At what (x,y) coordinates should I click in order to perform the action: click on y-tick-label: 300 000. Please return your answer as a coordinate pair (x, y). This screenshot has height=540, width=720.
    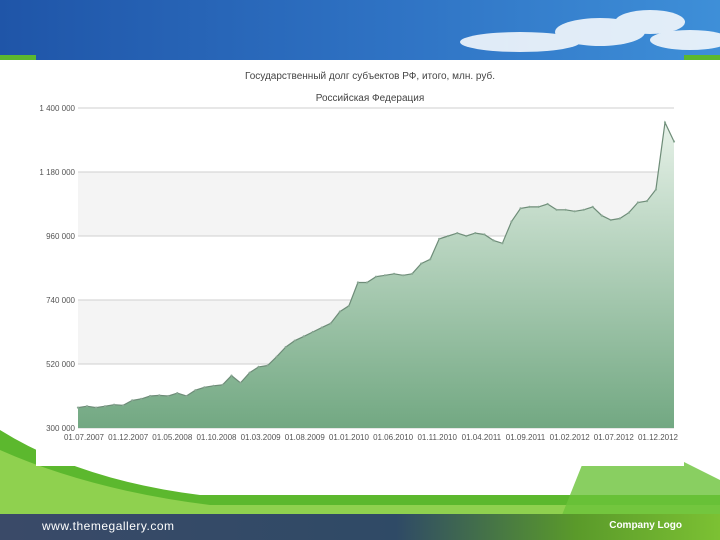
    Looking at the image, I should click on (60, 428).